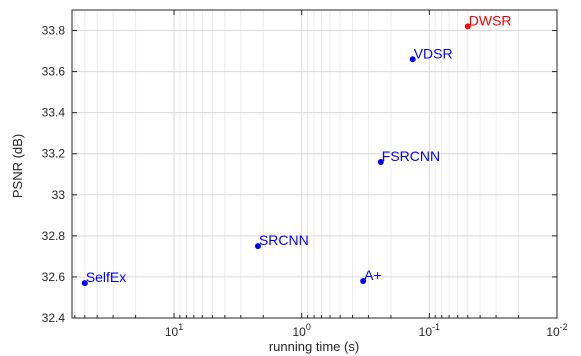 The image size is (581, 356). What do you see at coordinates (373, 275) in the screenshot?
I see `point-label-a: A+` at bounding box center [373, 275].